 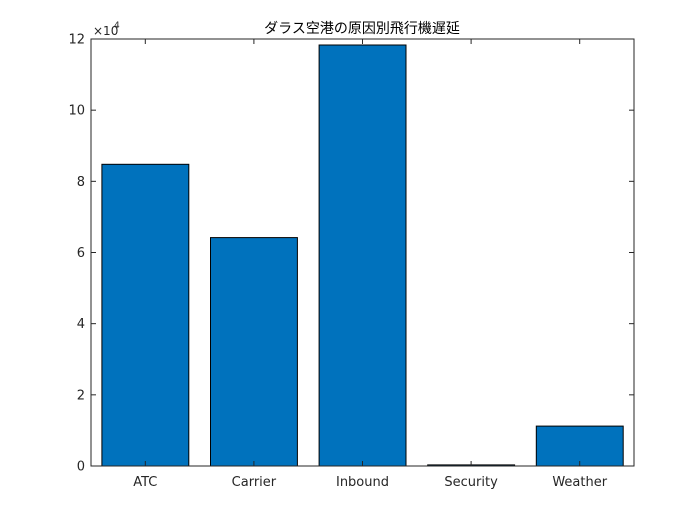 What do you see at coordinates (81, 253) in the screenshot?
I see `y-tick-label: 6` at bounding box center [81, 253].